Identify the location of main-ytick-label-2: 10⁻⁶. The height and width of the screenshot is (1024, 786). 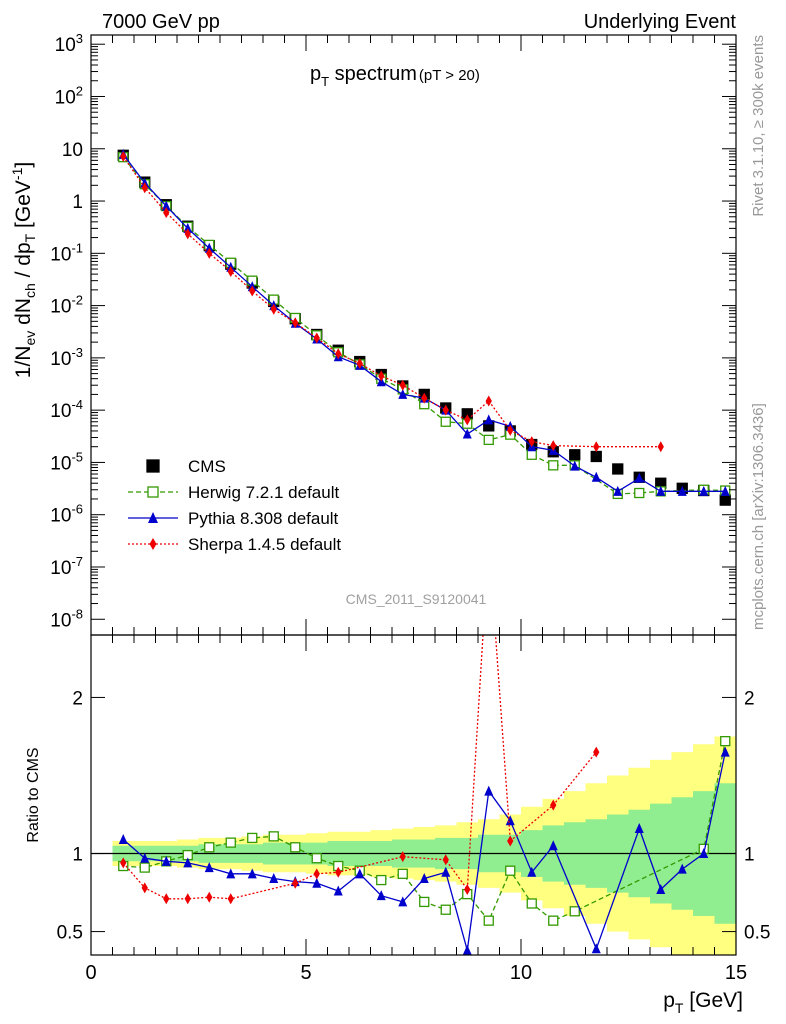
(66, 514).